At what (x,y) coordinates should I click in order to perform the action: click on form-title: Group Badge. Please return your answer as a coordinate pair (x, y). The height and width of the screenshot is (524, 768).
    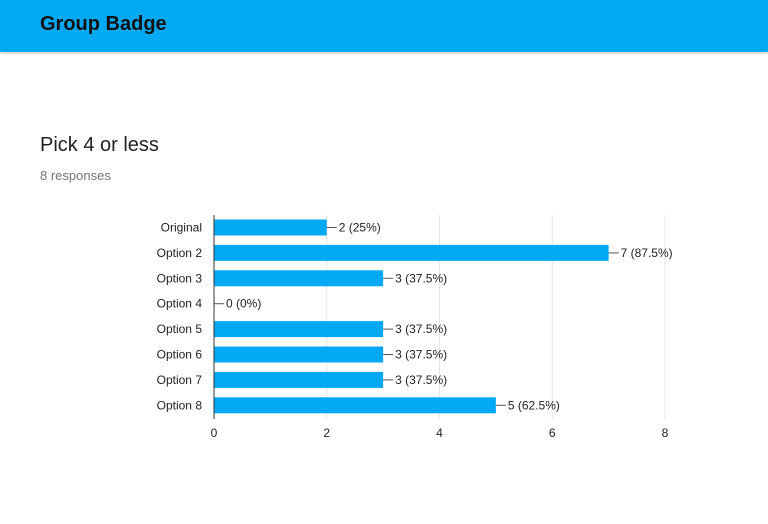
    Looking at the image, I should click on (103, 24).